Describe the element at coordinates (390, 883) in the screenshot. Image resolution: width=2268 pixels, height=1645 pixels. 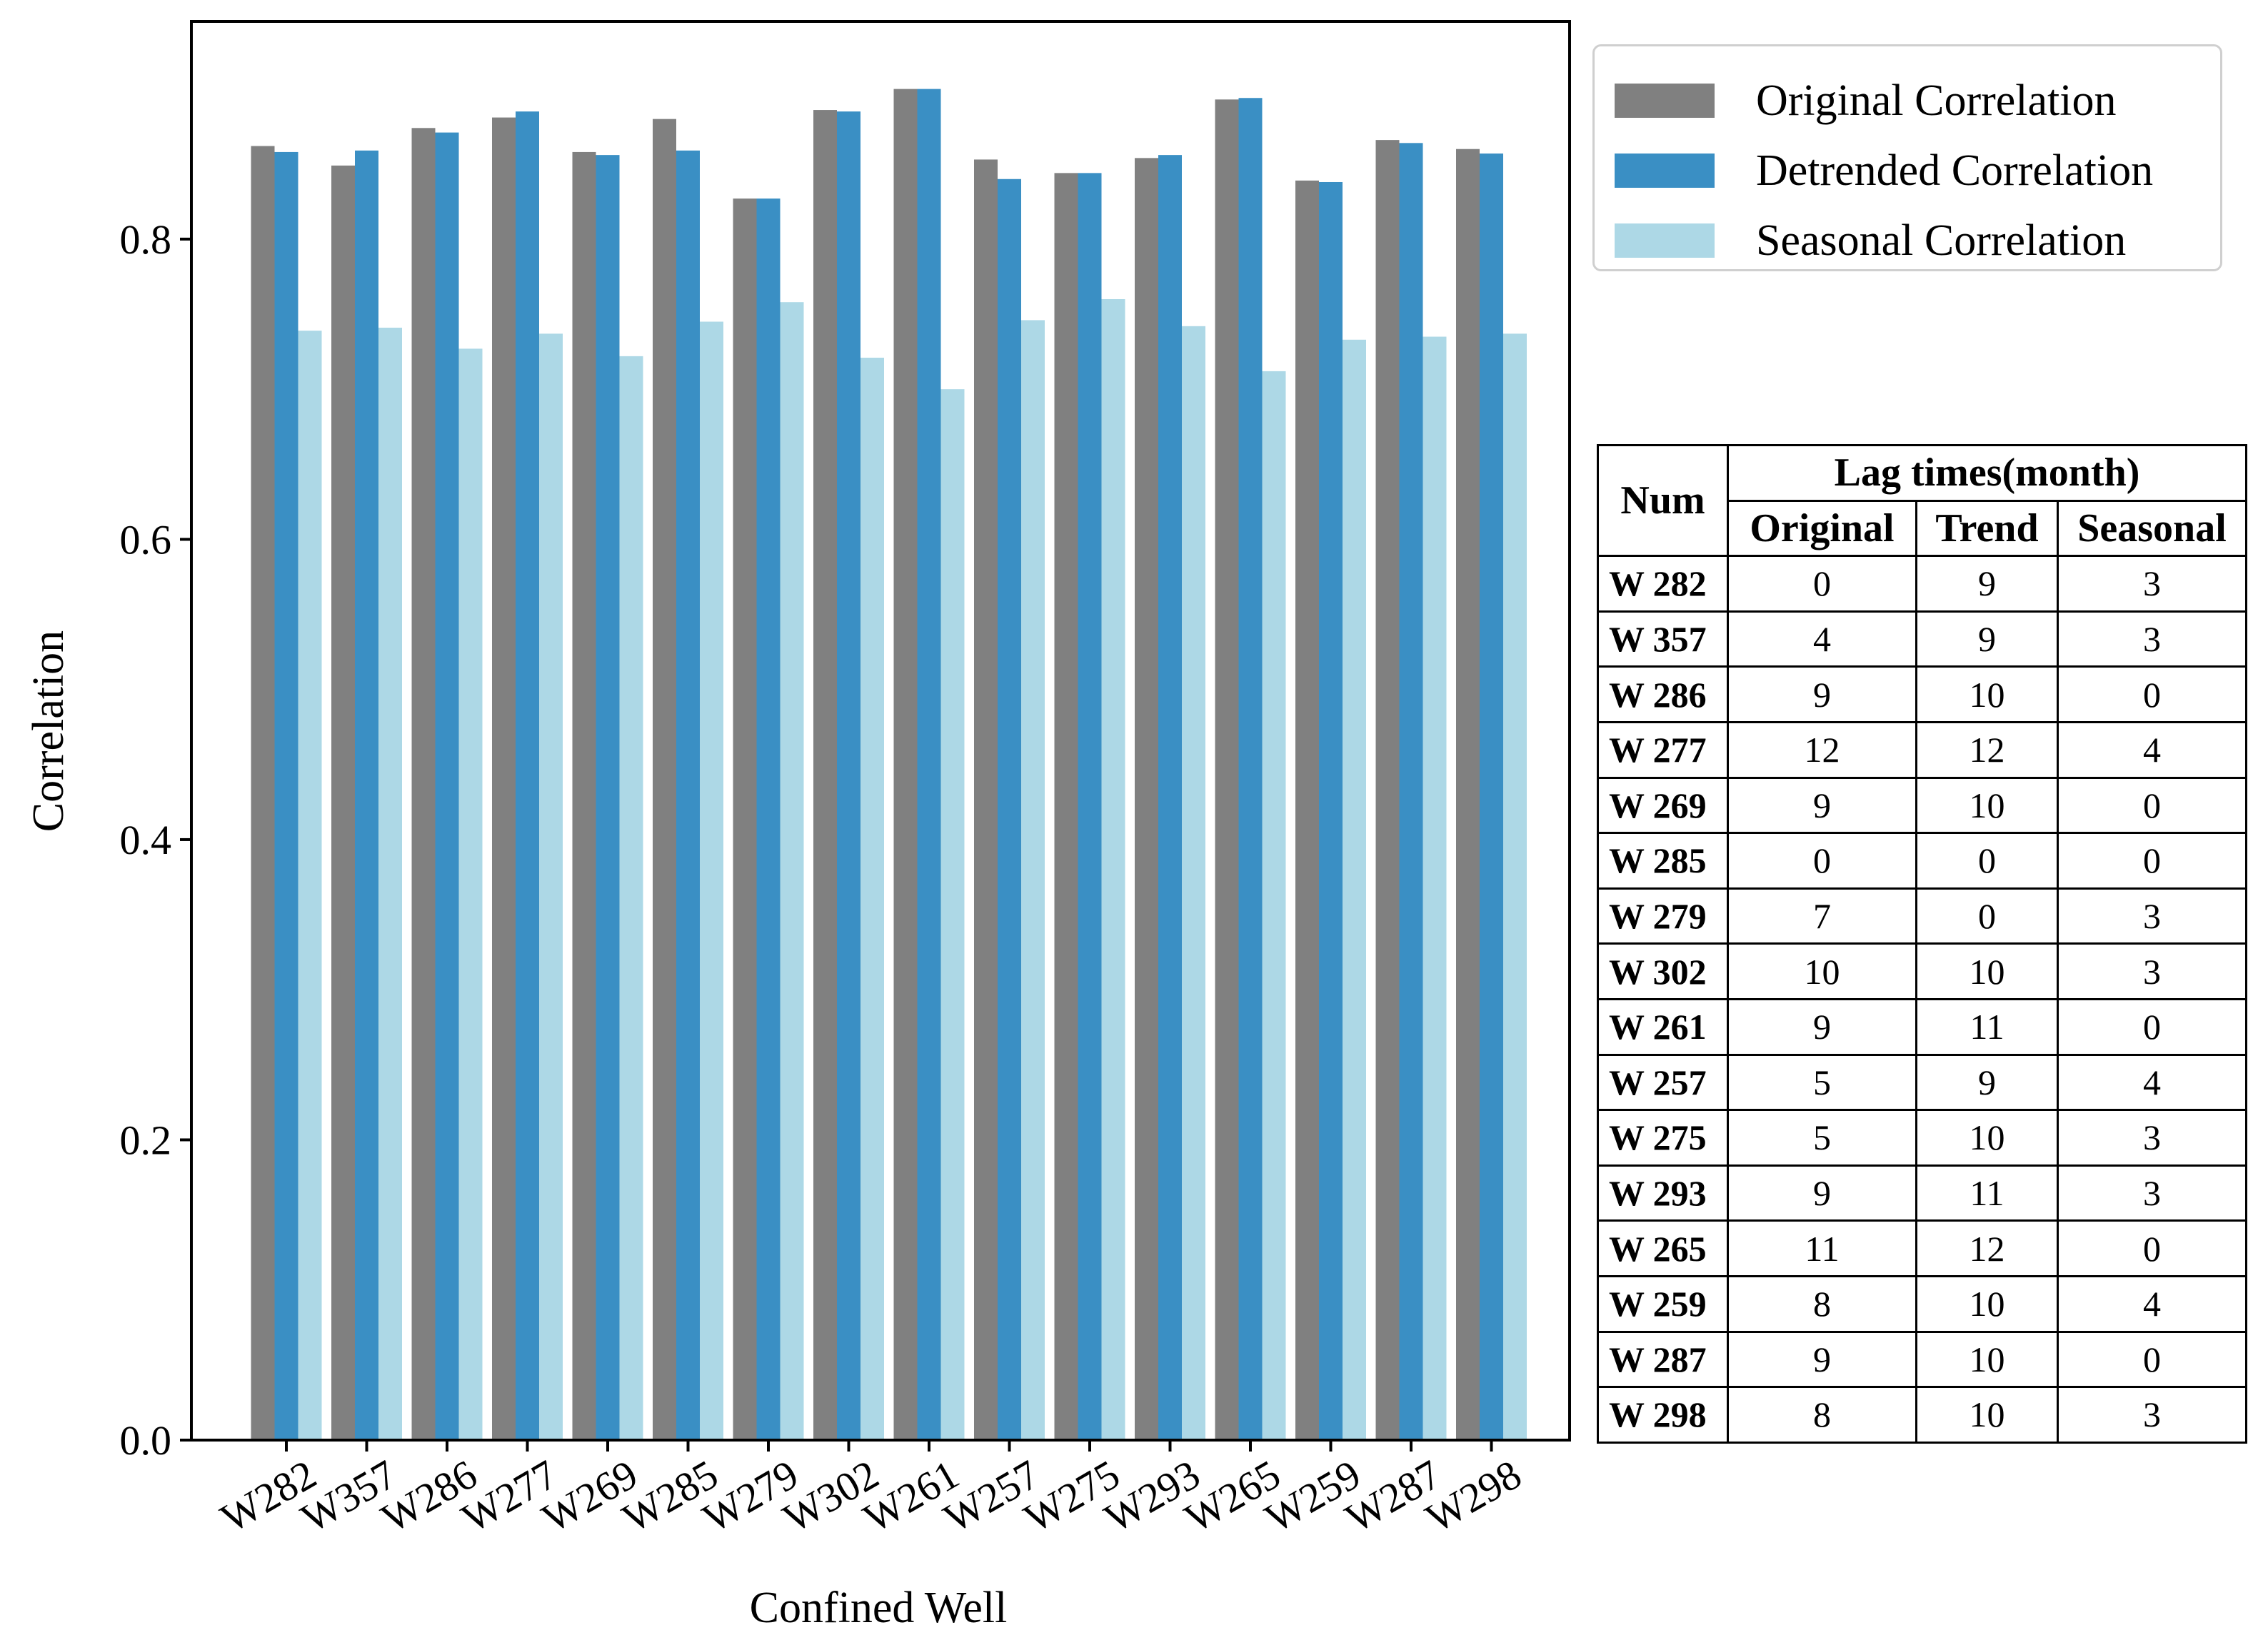
I see `bar-w357-seasonal` at that location.